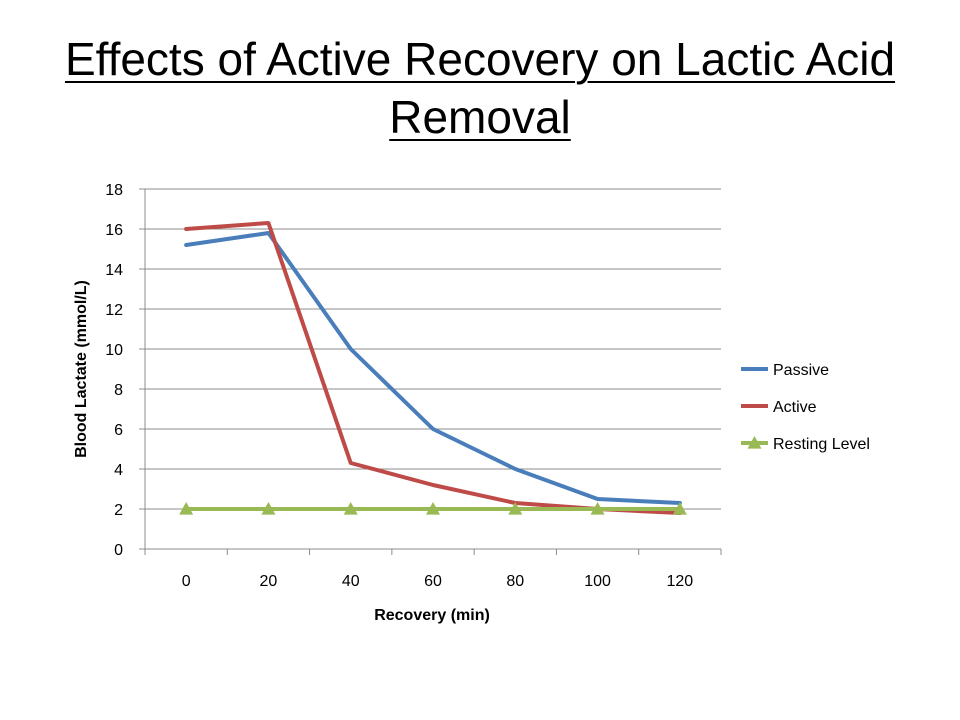 This screenshot has height=720, width=960. Describe the element at coordinates (186, 581) in the screenshot. I see `x-tick-label: 0` at that location.